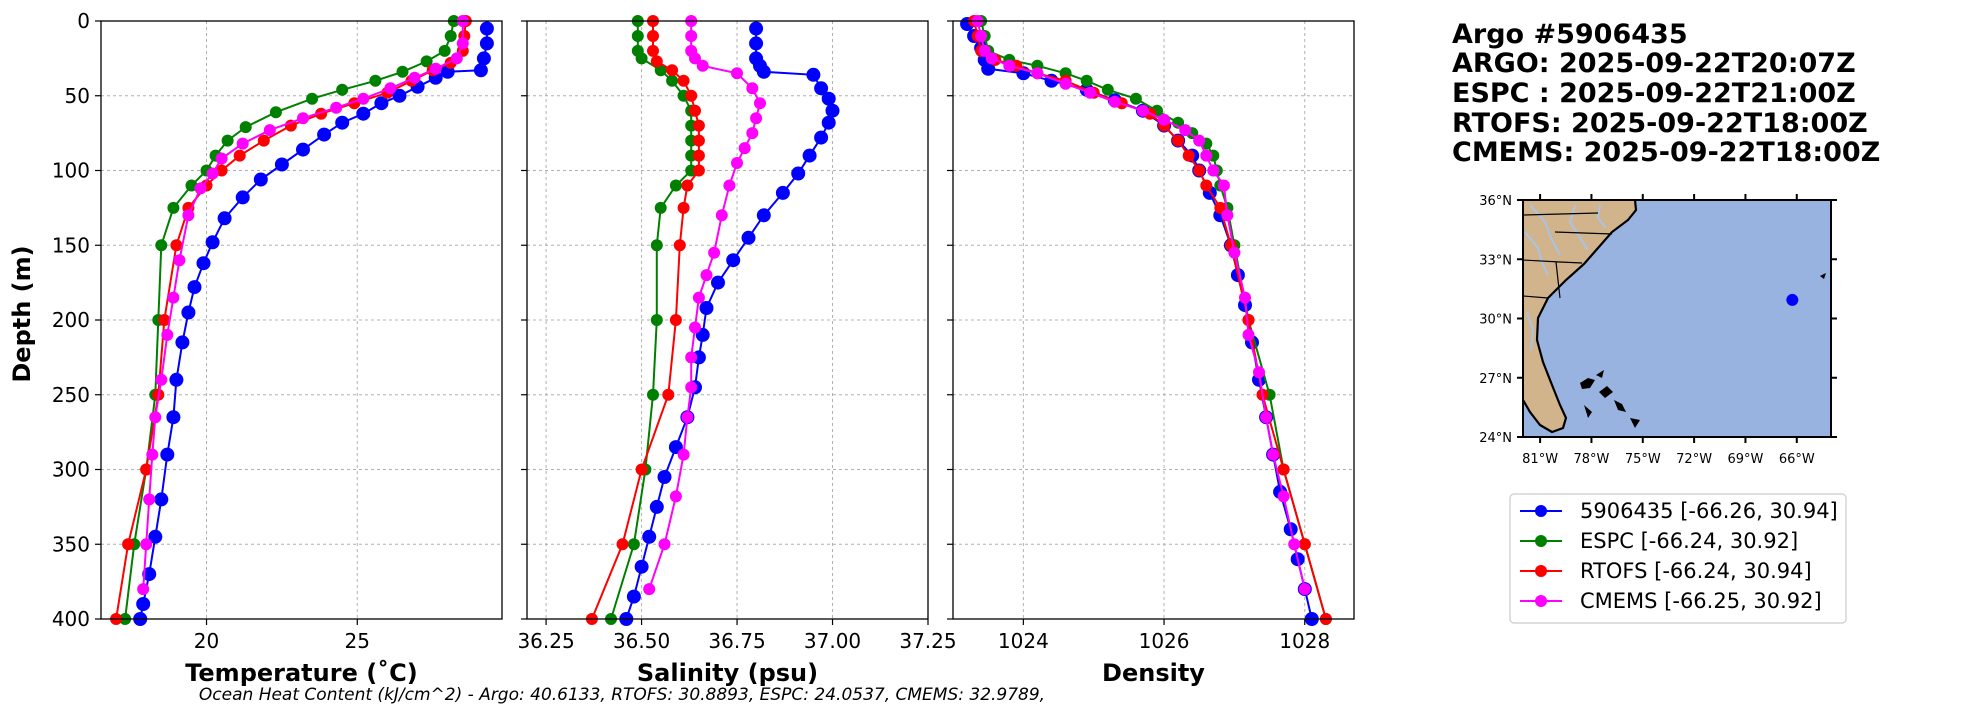 This screenshot has width=1967, height=712. I want to click on map-coastline, so click(1580, 316).